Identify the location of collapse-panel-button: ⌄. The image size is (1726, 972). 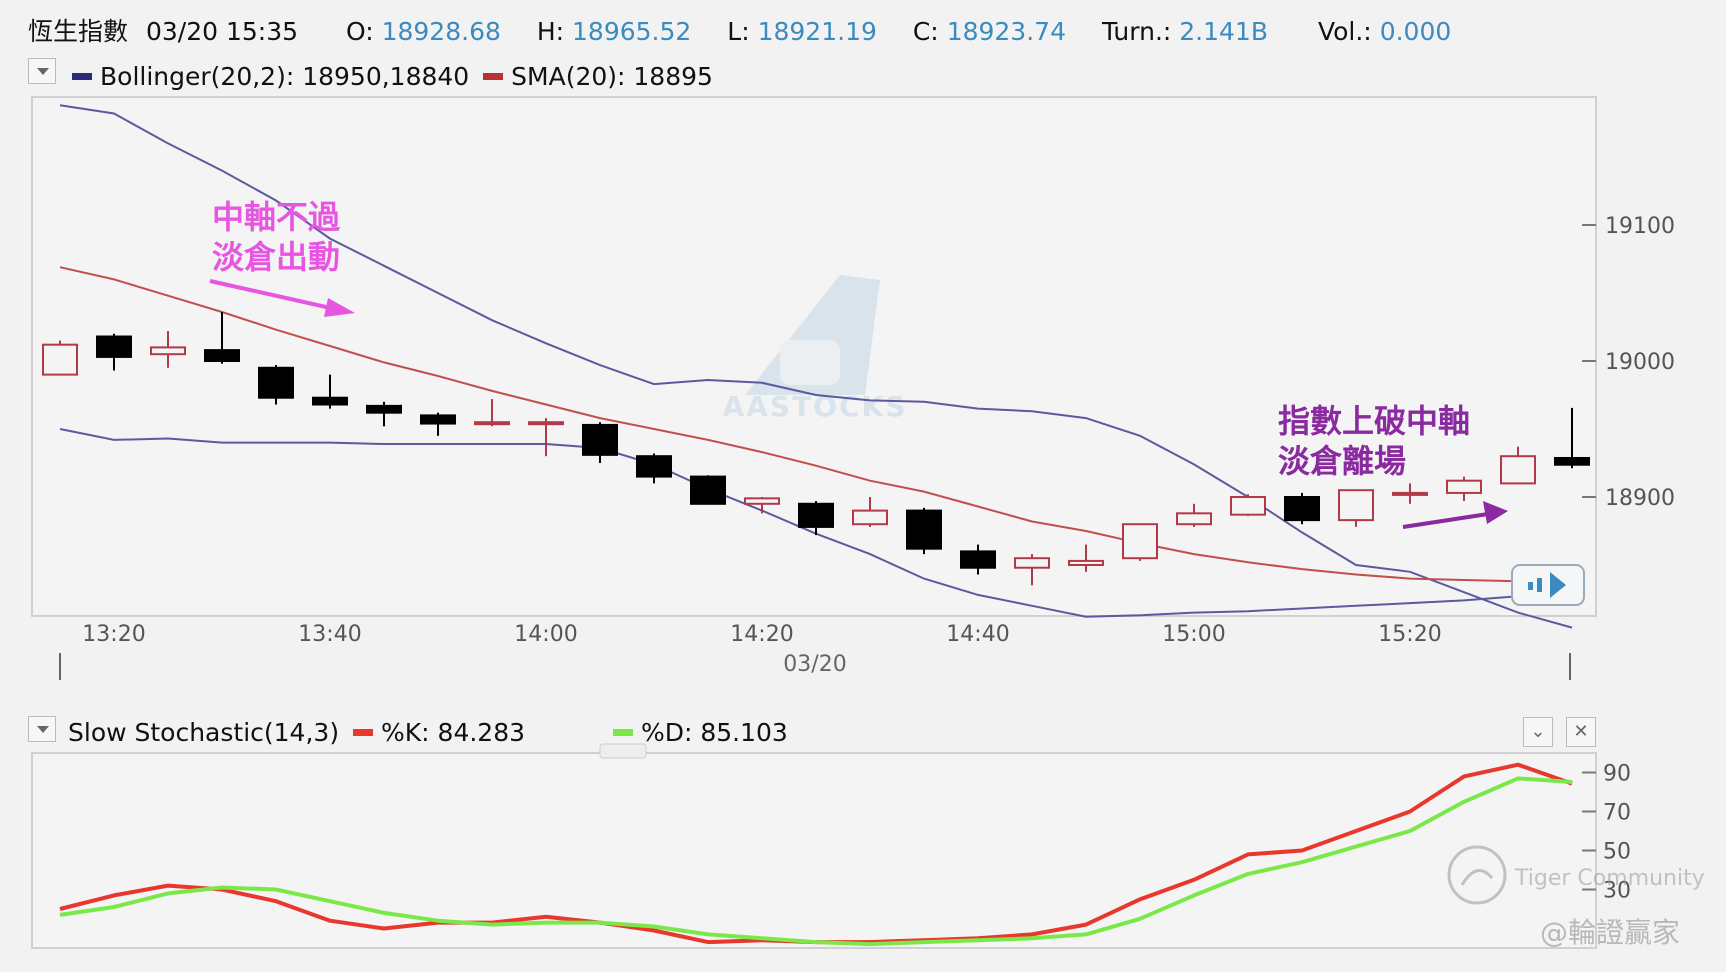
(1538, 732).